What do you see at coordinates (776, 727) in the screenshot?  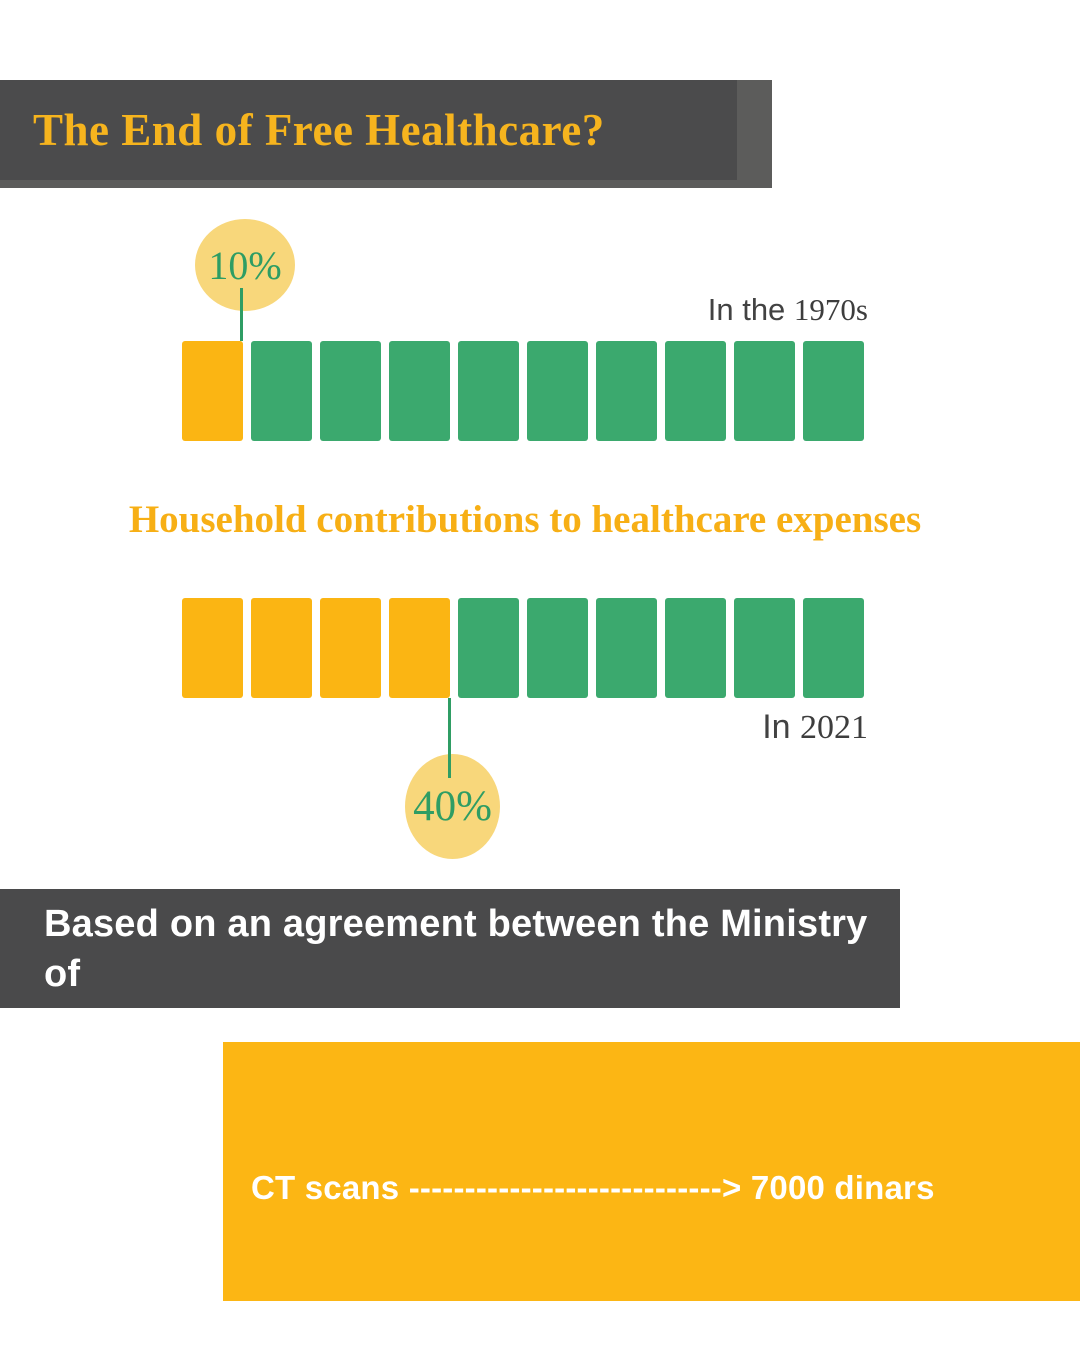 I see `era-prefix-2021: In` at bounding box center [776, 727].